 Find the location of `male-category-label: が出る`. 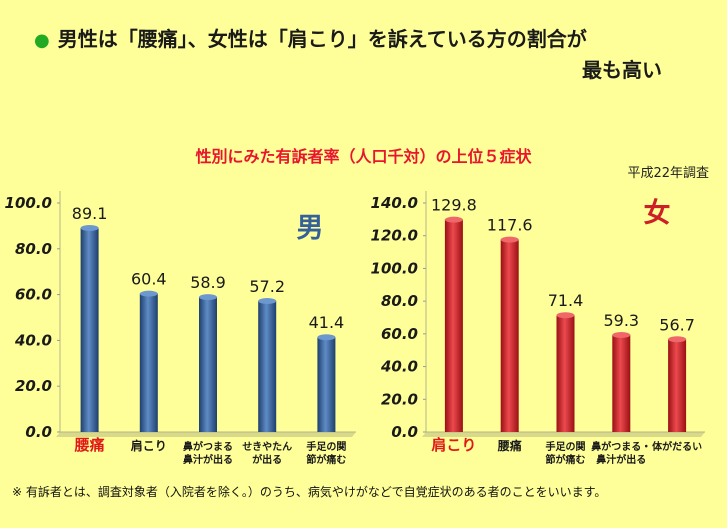

male-category-label: が出る is located at coordinates (267, 459).